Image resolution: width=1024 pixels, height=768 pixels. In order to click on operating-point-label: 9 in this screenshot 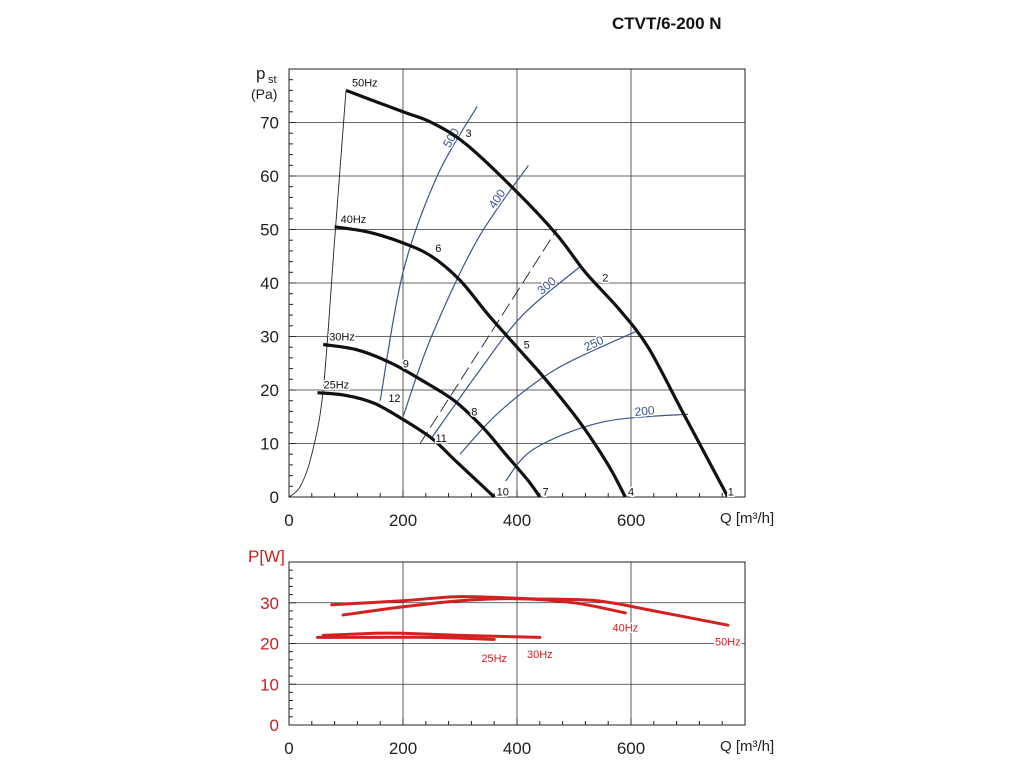, I will do `click(406, 364)`.